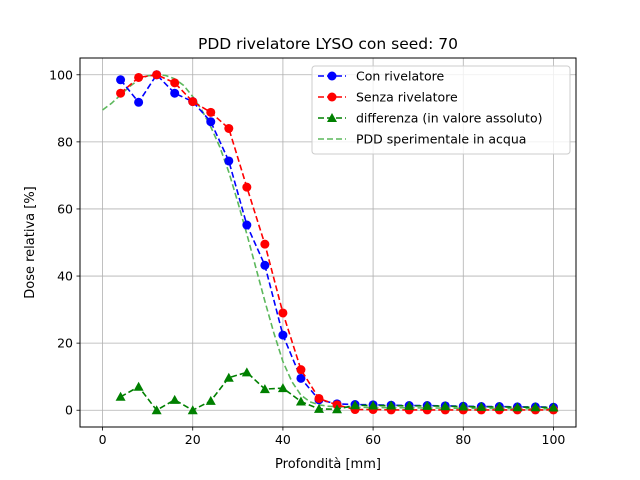 The height and width of the screenshot is (480, 640). I want to click on y-tick-label: 60, so click(65, 208).